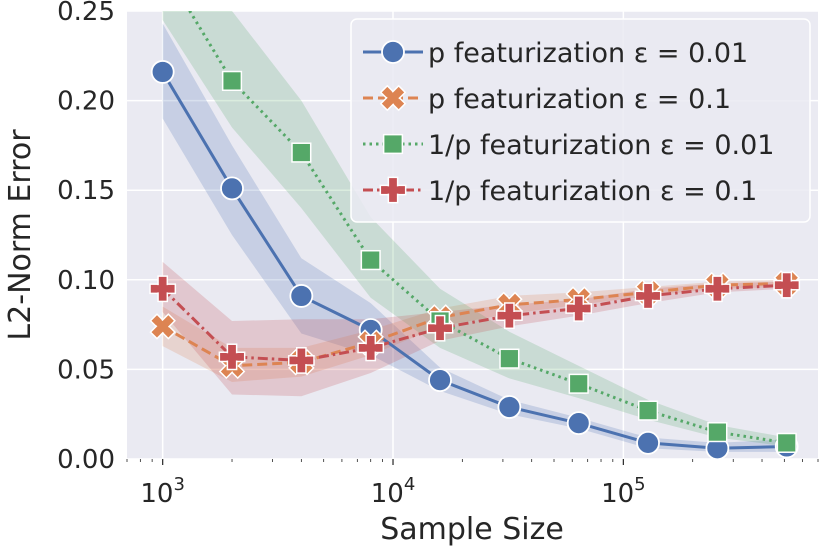 This screenshot has width=830, height=554. What do you see at coordinates (86, 460) in the screenshot?
I see `y-tick-label: 0.00` at bounding box center [86, 460].